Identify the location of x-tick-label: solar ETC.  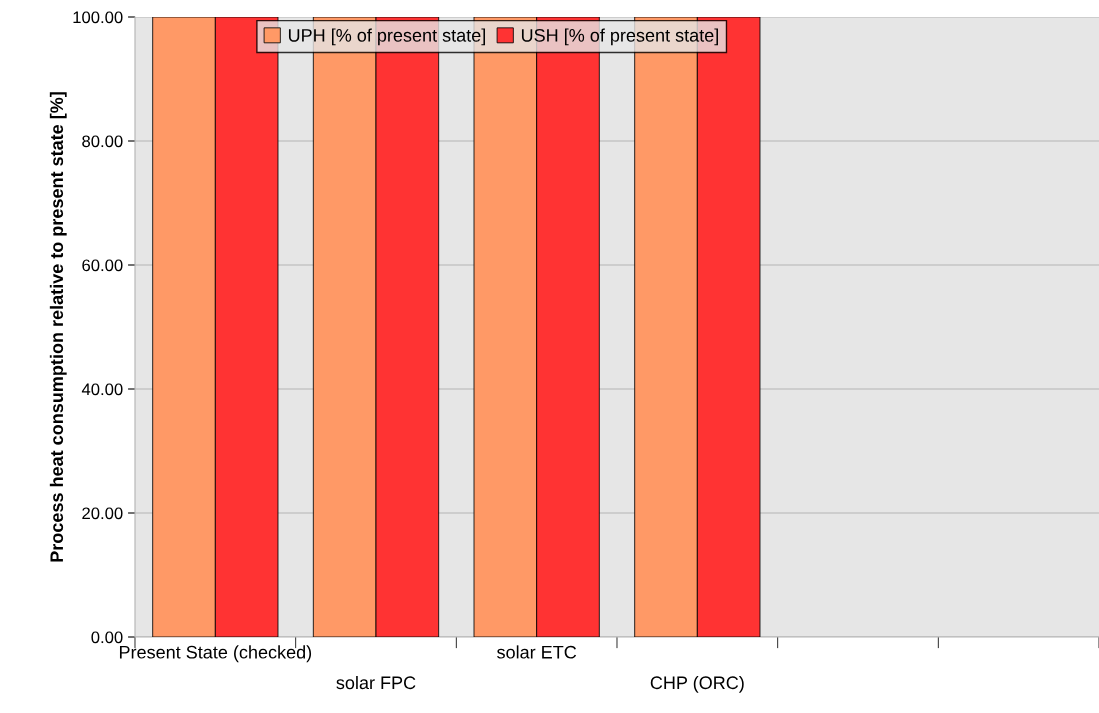
(537, 652).